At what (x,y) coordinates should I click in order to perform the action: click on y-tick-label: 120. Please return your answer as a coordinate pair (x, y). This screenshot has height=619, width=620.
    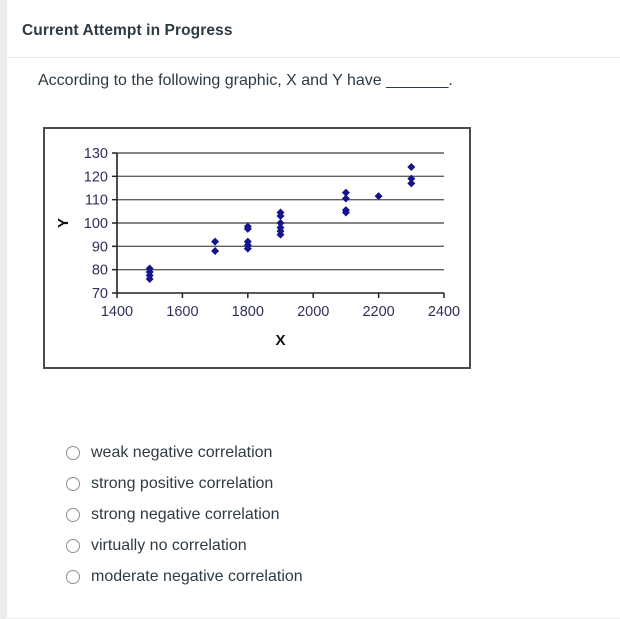
    Looking at the image, I should click on (96, 177).